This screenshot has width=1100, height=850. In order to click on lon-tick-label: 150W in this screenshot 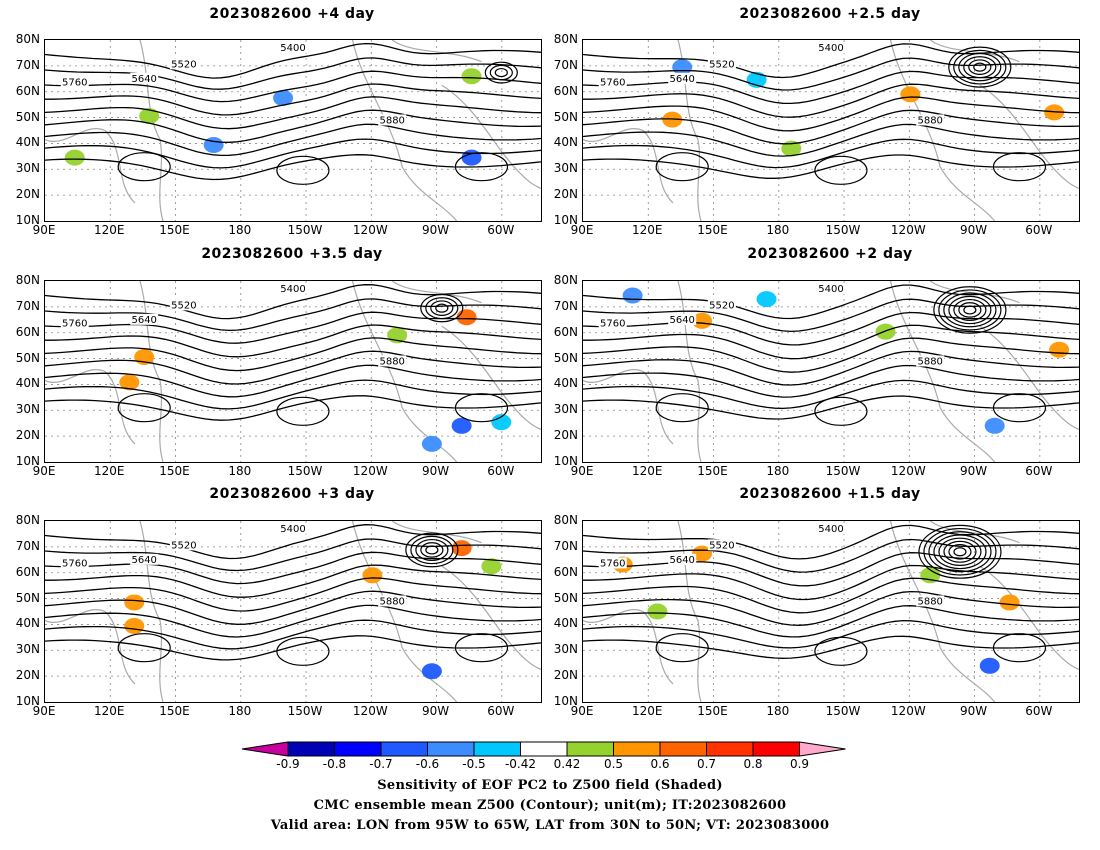, I will do `click(305, 471)`.